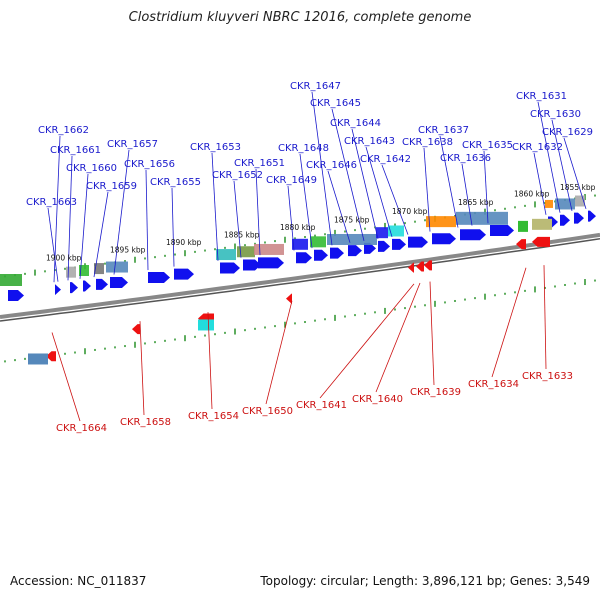 The height and width of the screenshot is (600, 600). What do you see at coordinates (493, 384) in the screenshot?
I see `reverse-gene-label: CKR_1634` at bounding box center [493, 384].